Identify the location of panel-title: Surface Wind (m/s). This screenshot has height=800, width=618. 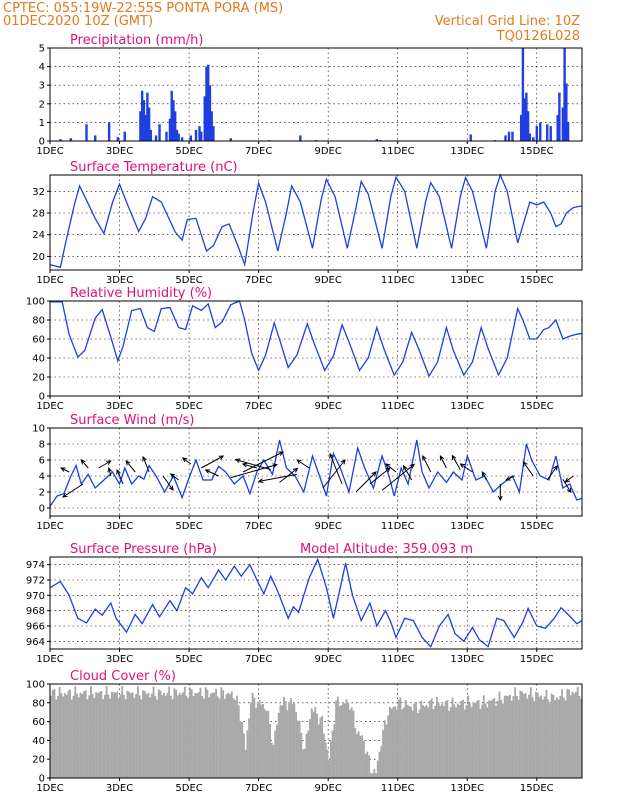
(132, 420).